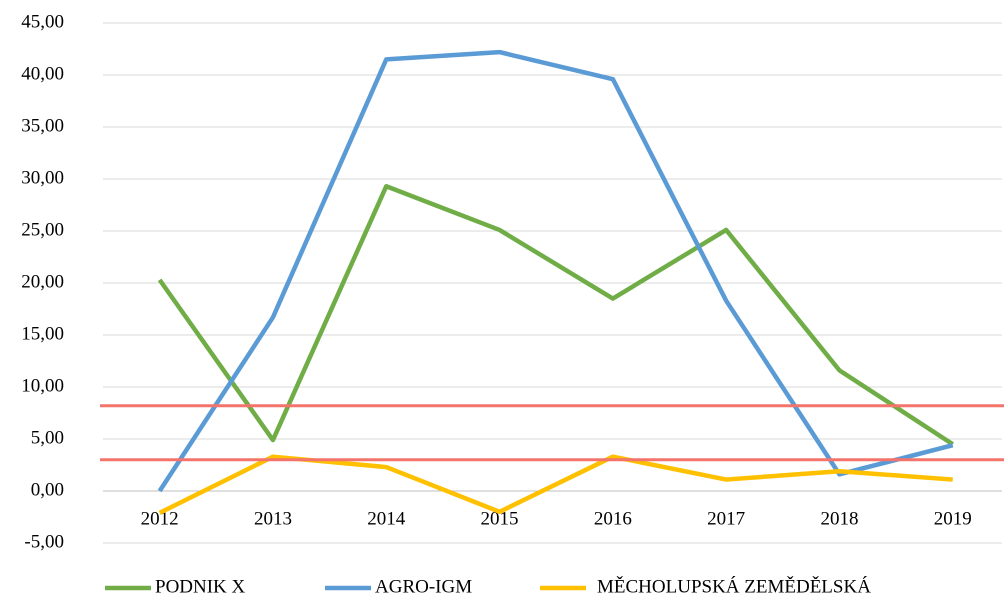 The image size is (1004, 603). I want to click on y-tick-label: -5,00, so click(44, 541).